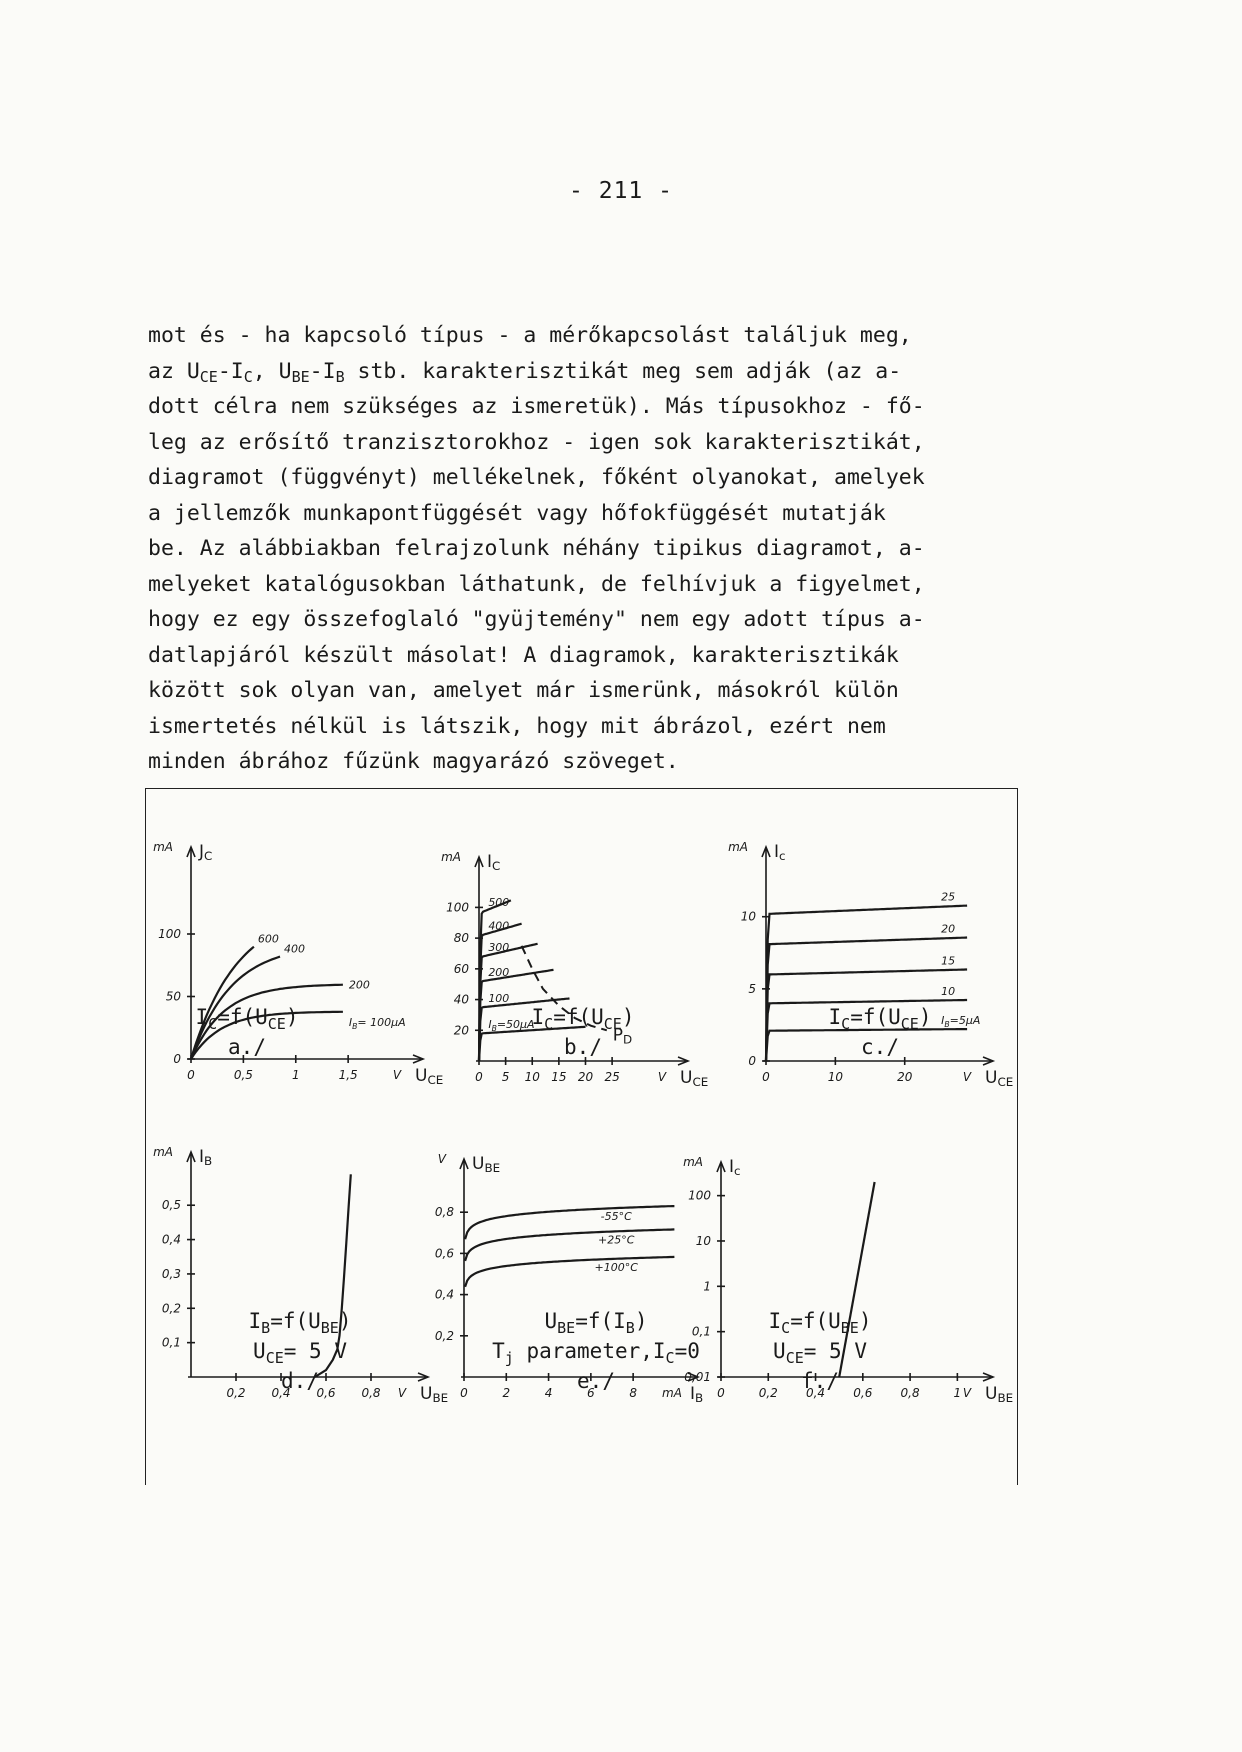 This screenshot has height=1752, width=1242. Describe the element at coordinates (616, 1216) in the screenshot. I see `curve-label: -55°C` at that location.